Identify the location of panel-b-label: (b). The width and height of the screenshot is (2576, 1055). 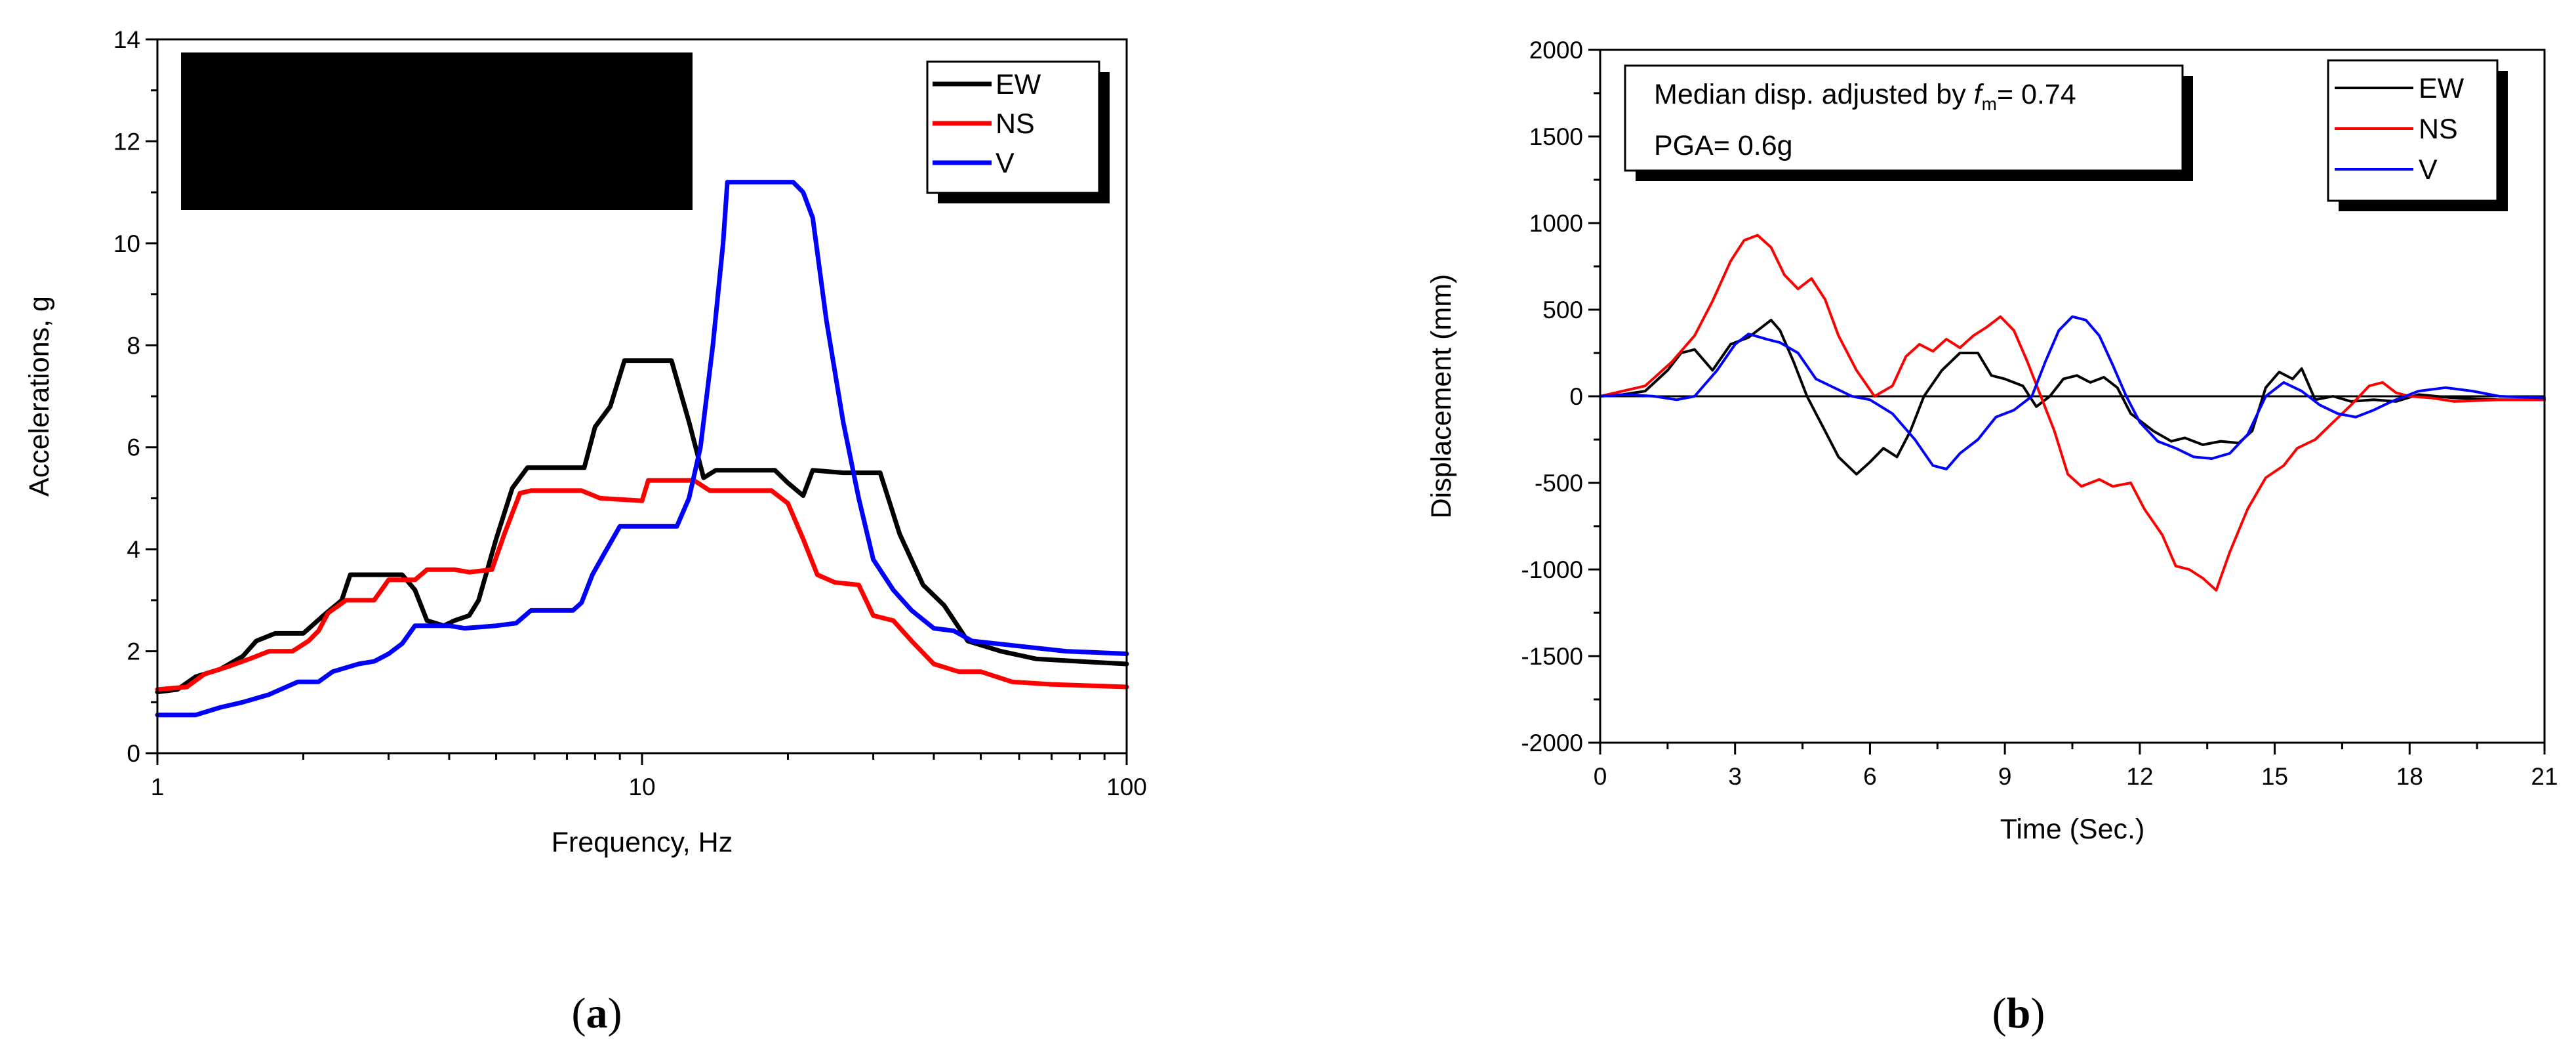
(2018, 1013).